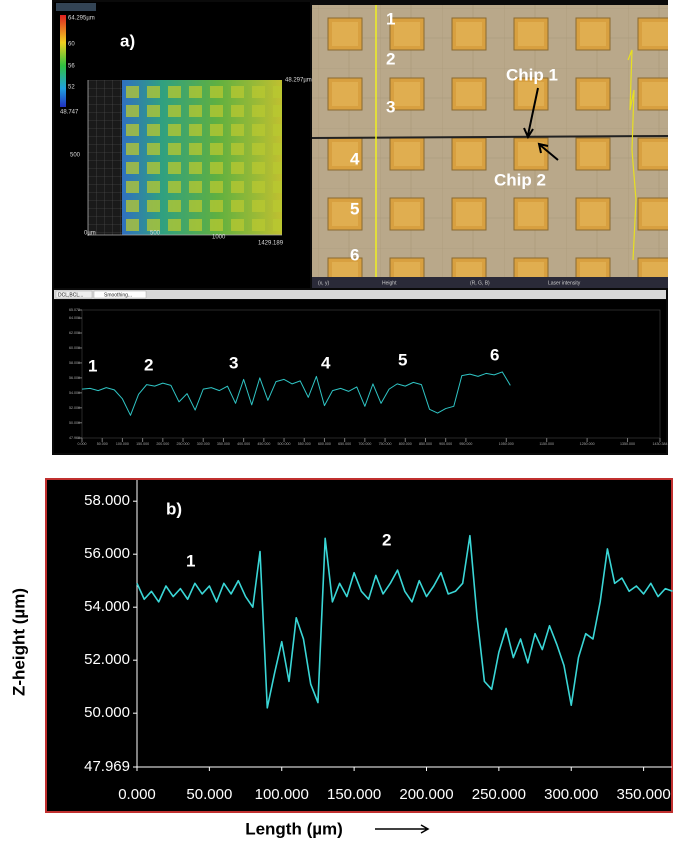  Describe the element at coordinates (360, 294) in the screenshot. I see `profile-tabs` at that location.